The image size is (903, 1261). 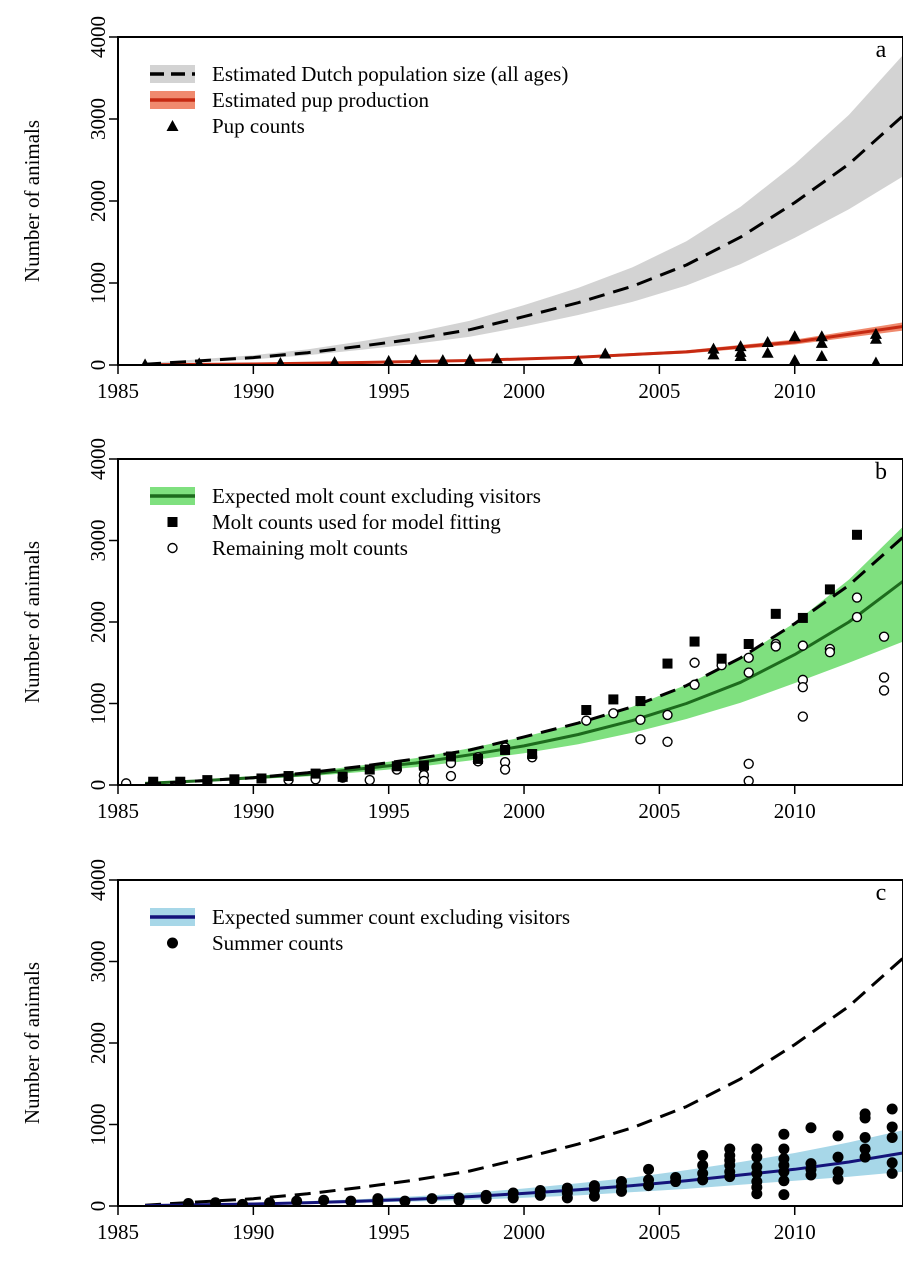 I want to click on legend-triangle-marker, so click(x=172, y=125).